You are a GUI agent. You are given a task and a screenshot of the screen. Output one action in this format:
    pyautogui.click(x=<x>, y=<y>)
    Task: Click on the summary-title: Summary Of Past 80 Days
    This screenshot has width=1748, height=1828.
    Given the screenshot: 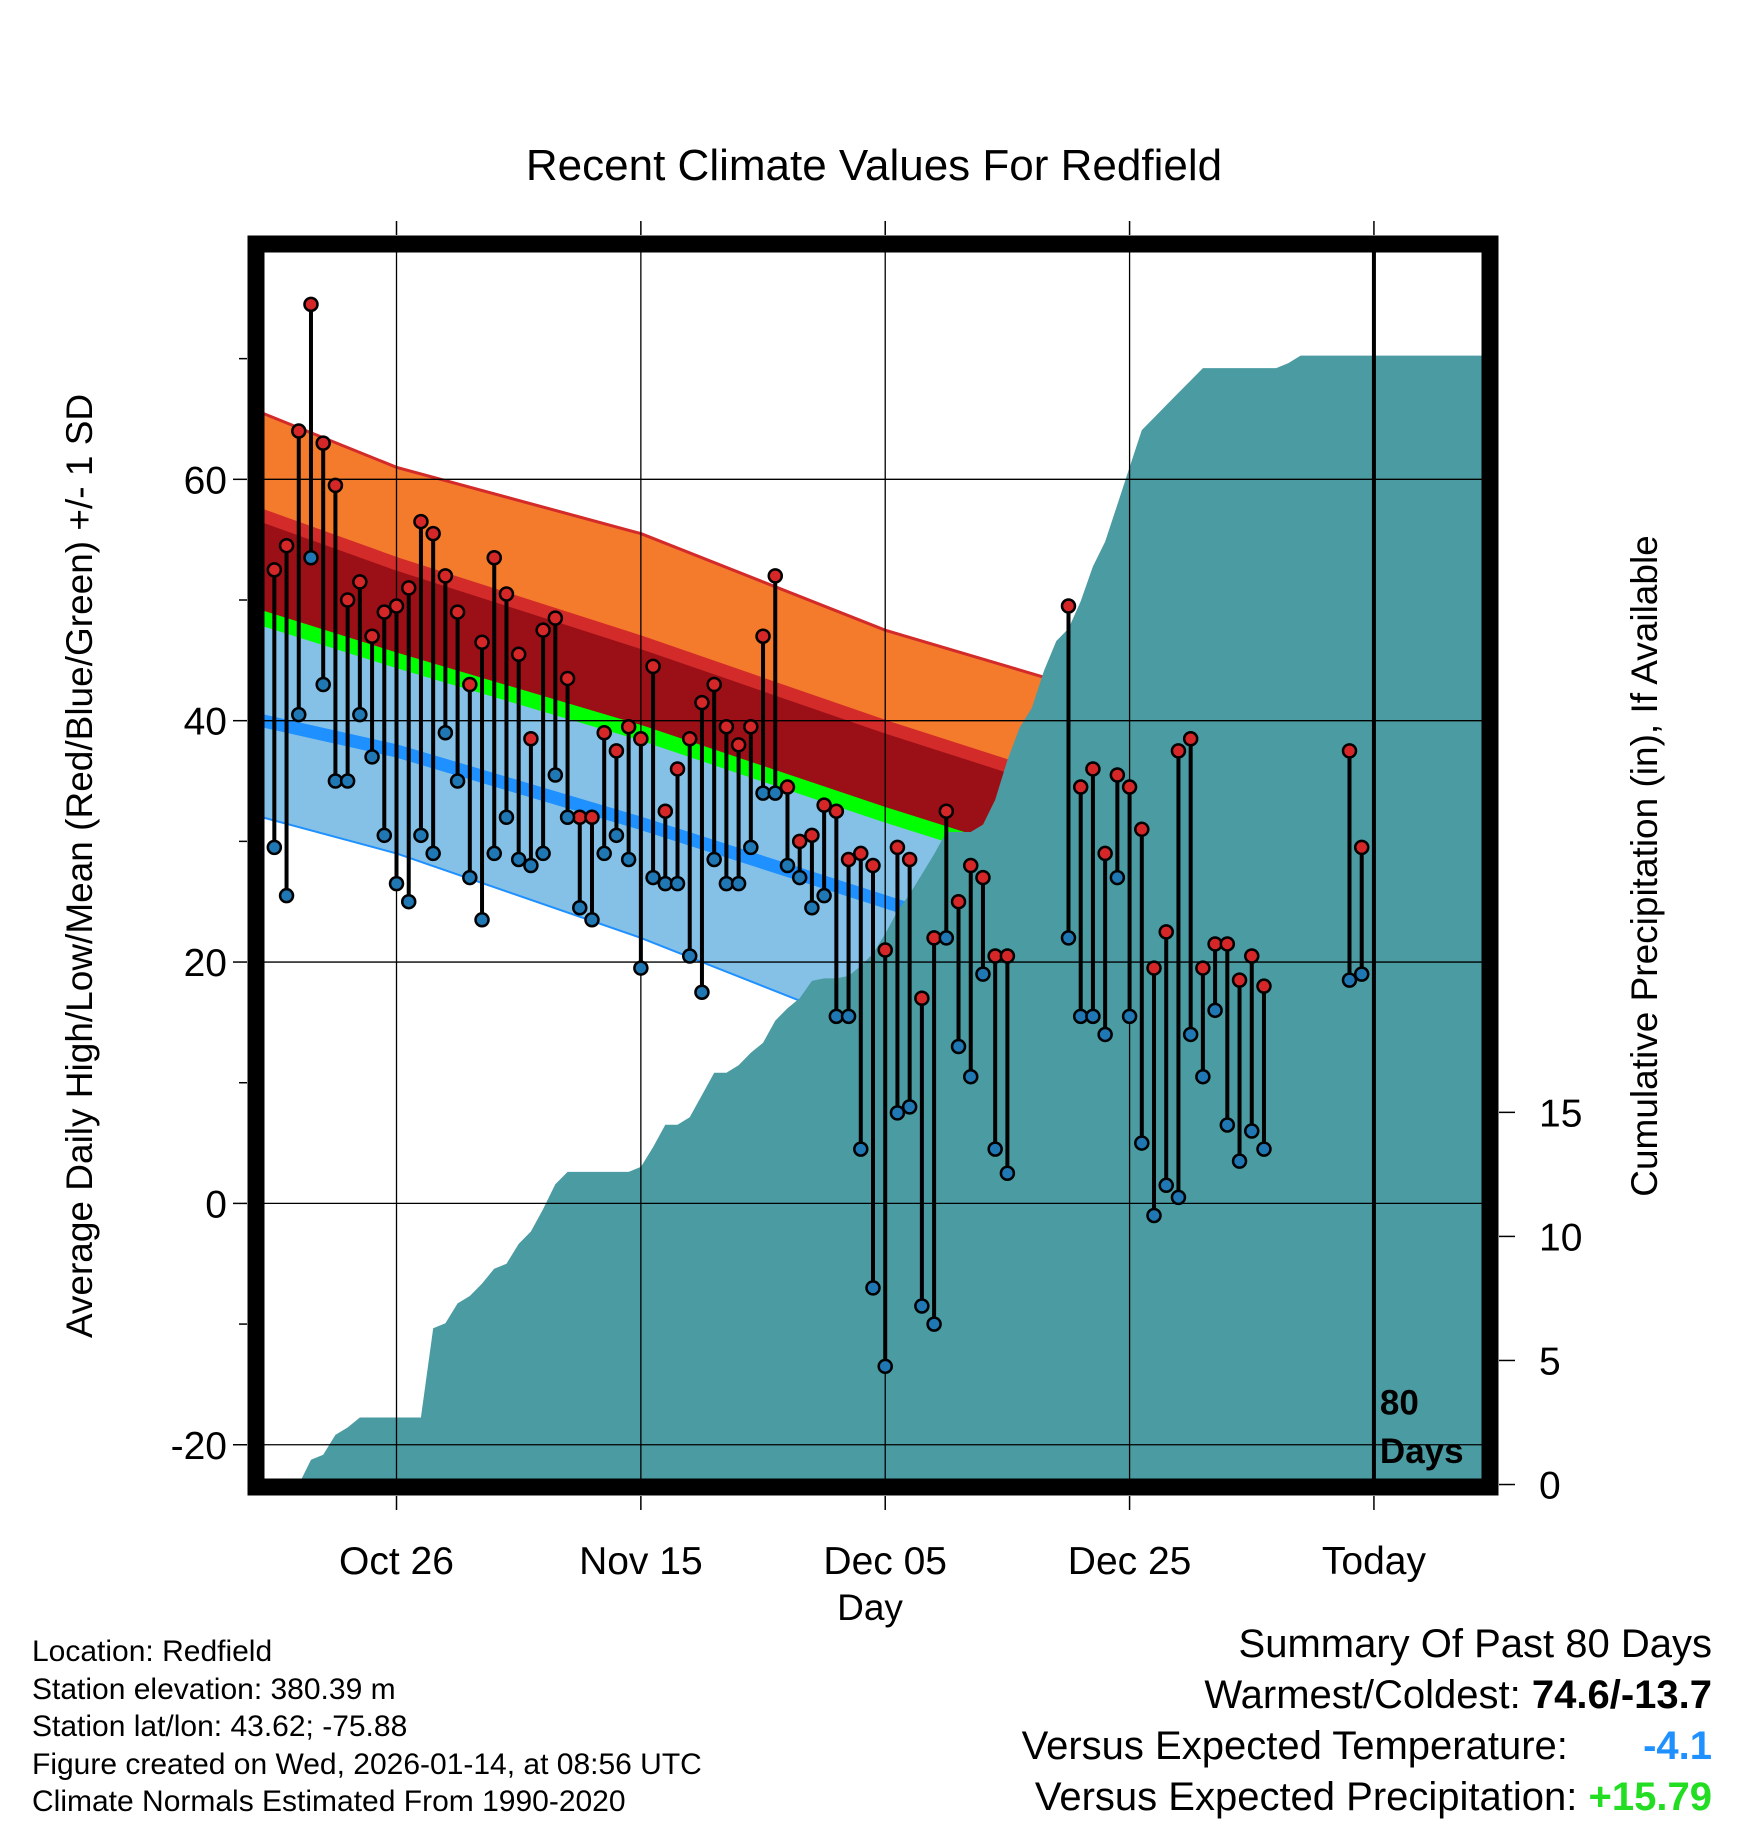 What is the action you would take?
    pyautogui.click(x=1475, y=1644)
    